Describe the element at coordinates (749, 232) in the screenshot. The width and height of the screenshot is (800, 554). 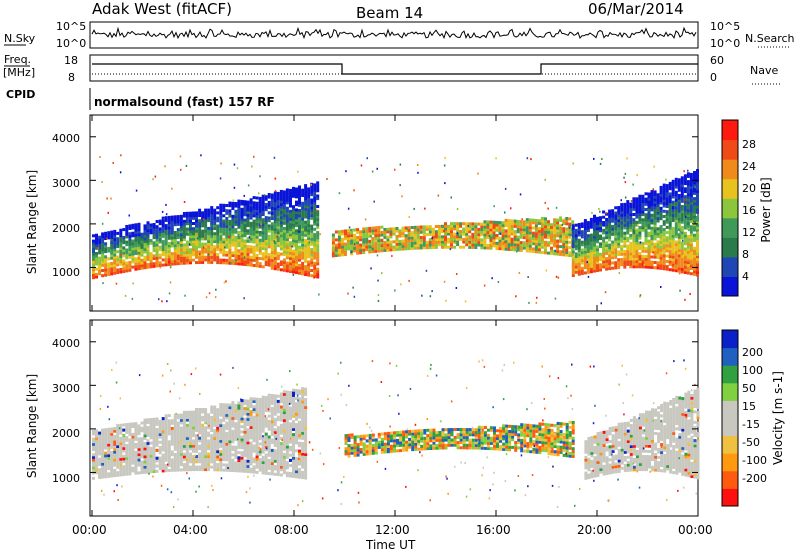
I see `power-cbar-tick-12: 12` at that location.